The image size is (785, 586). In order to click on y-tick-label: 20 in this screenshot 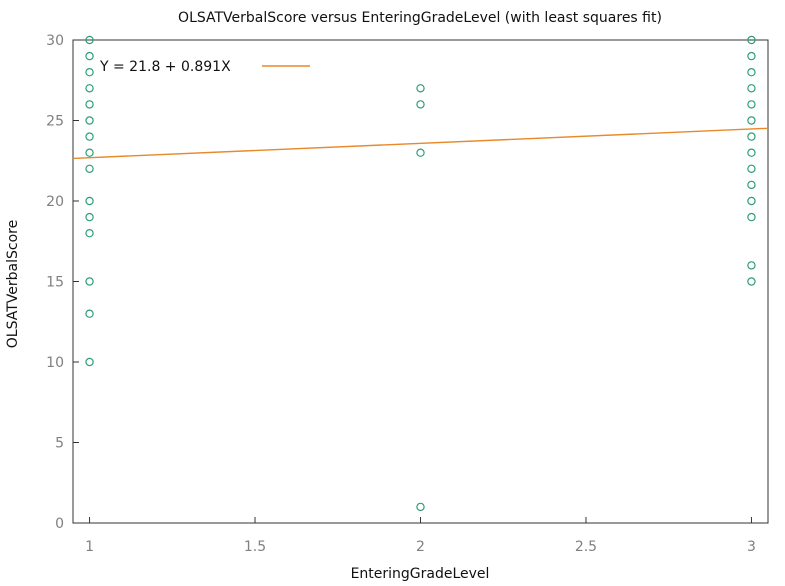, I will do `click(55, 202)`.